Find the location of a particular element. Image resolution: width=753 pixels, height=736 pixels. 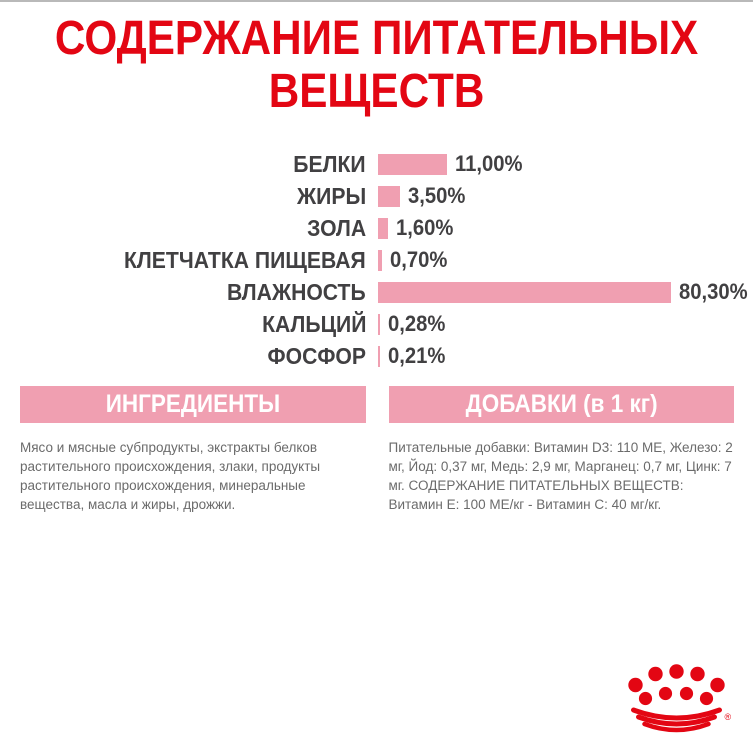

chart-row-label: БЕЛКИ is located at coordinates (329, 163).